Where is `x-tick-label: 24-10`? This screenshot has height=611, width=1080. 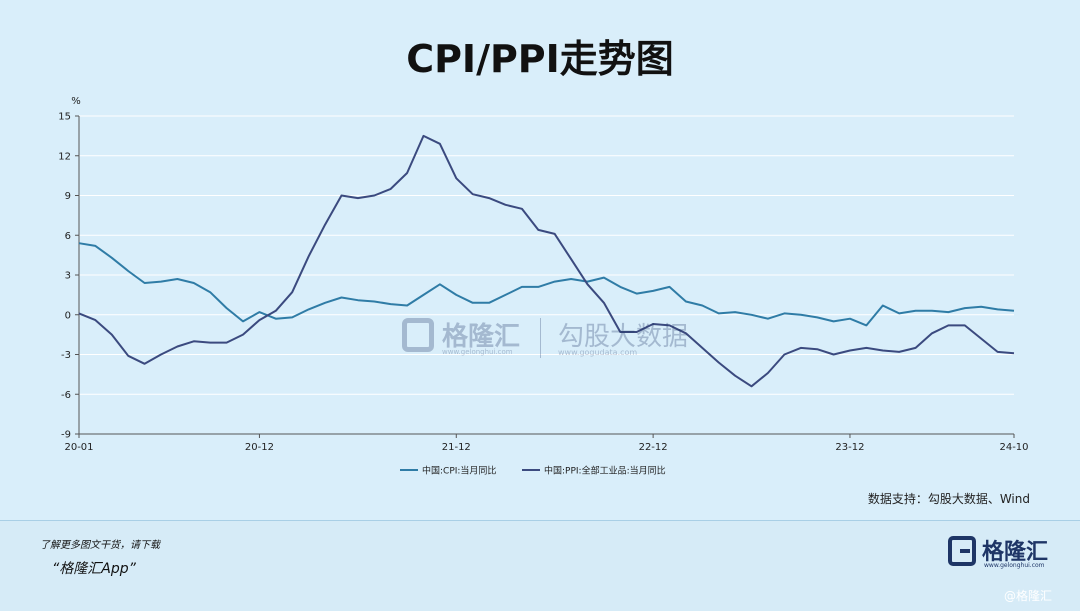 x-tick-label: 24-10 is located at coordinates (1013, 447).